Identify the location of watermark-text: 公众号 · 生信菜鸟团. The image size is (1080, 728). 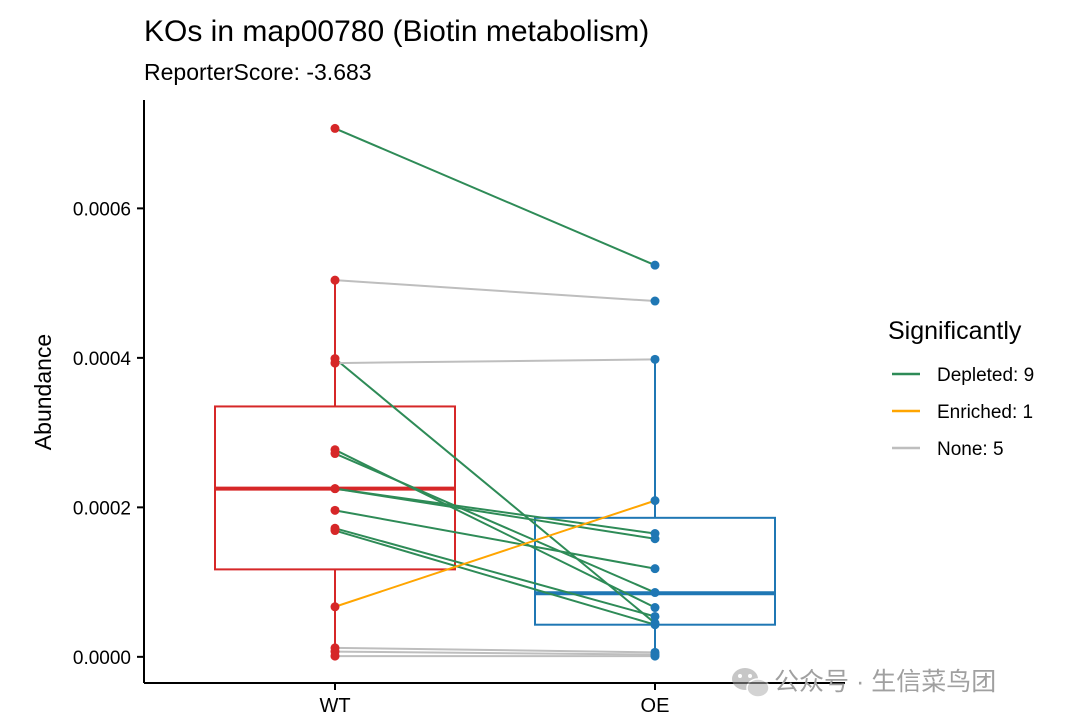
(885, 682).